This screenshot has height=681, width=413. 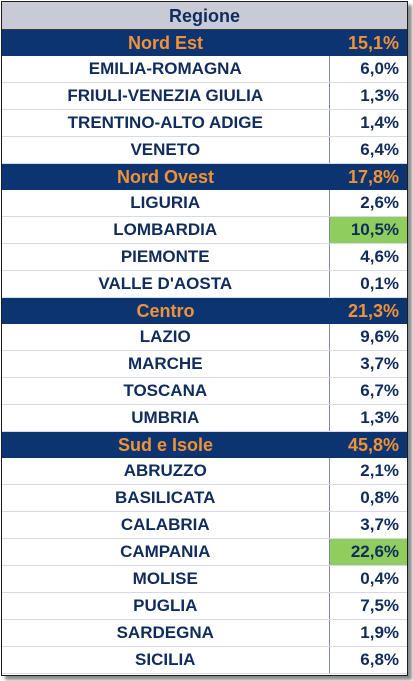 What do you see at coordinates (368, 203) in the screenshot?
I see `region-percent: 2,6%` at bounding box center [368, 203].